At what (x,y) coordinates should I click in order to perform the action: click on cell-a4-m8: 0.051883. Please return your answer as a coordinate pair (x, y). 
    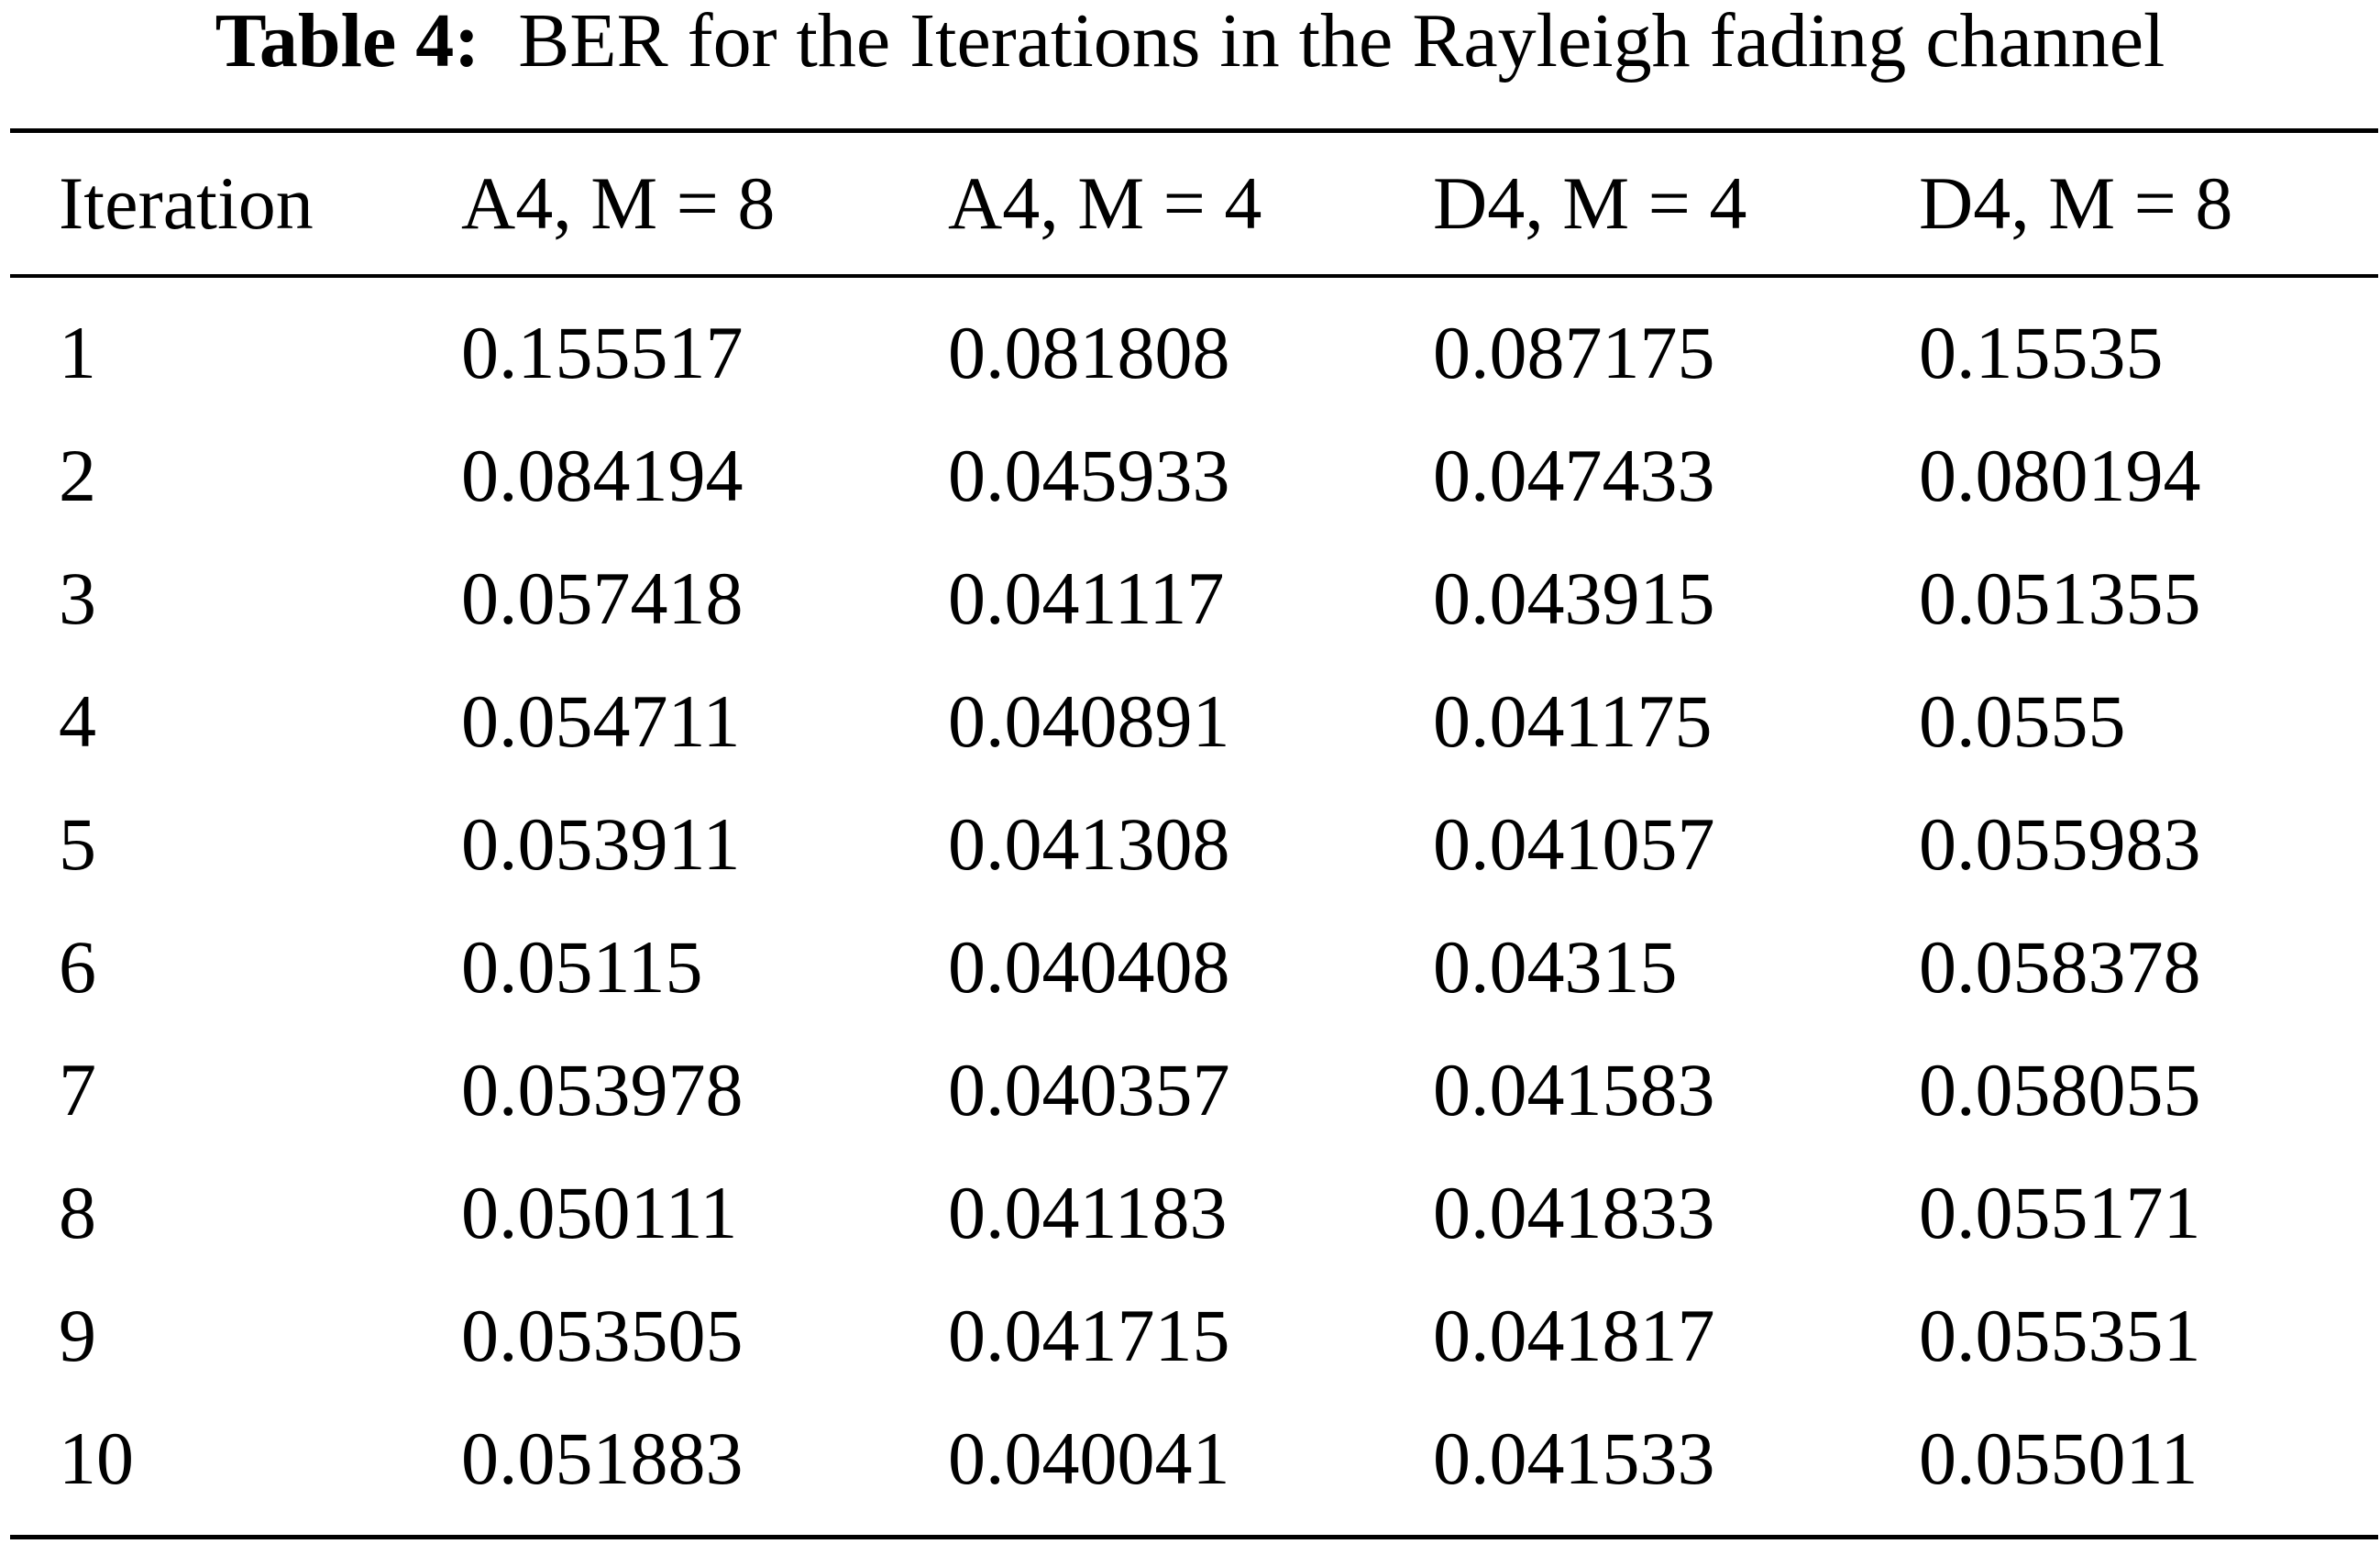
    Looking at the image, I should click on (602, 1458).